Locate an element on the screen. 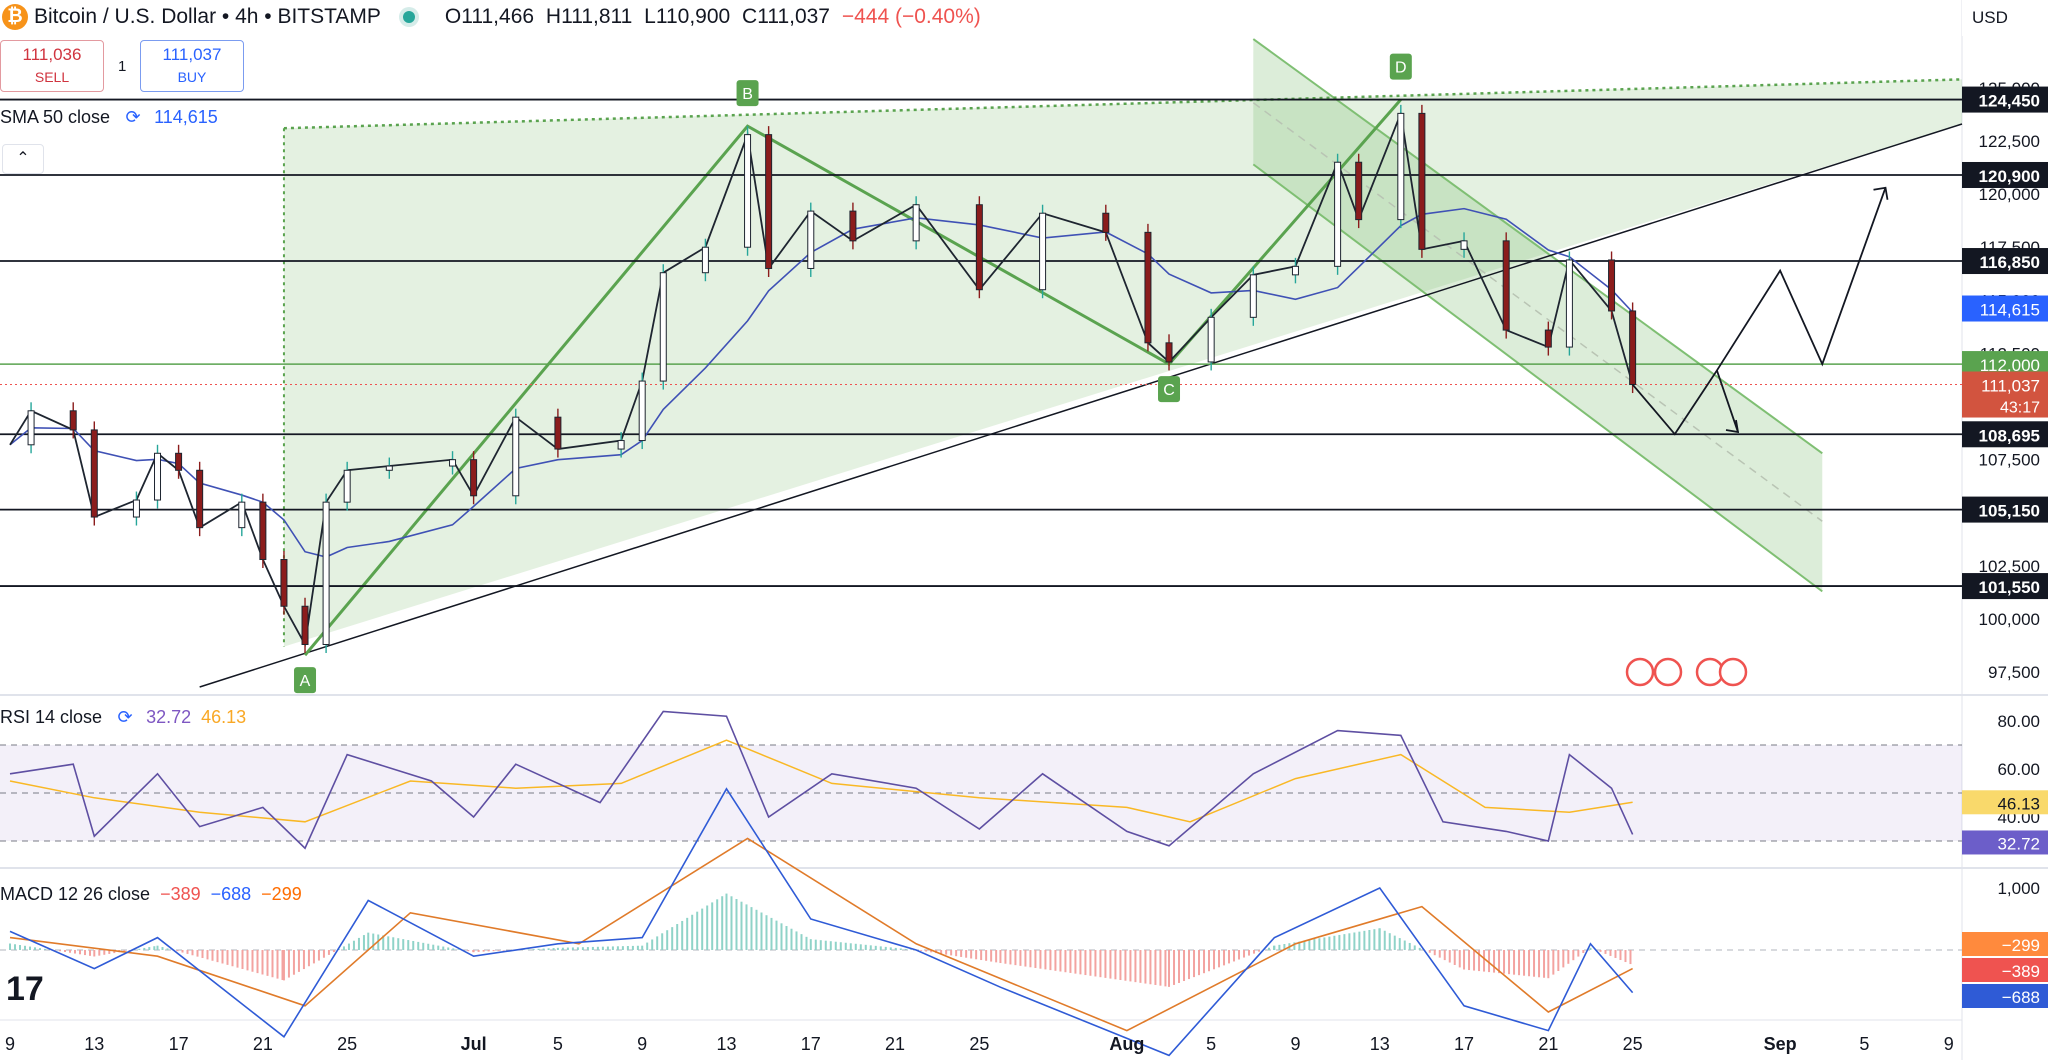  macd-value-tag-label: −299 is located at coordinates (2021, 945).